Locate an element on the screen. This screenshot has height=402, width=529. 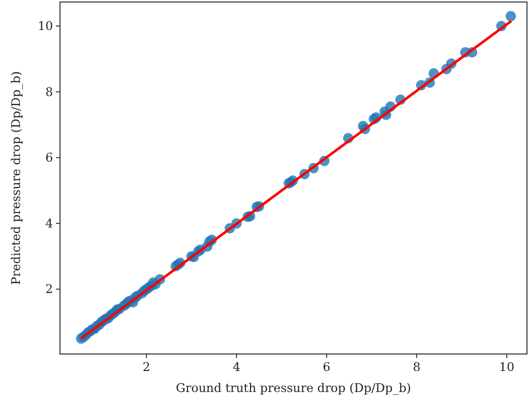
y-tick-label: 4 is located at coordinates (49, 223).